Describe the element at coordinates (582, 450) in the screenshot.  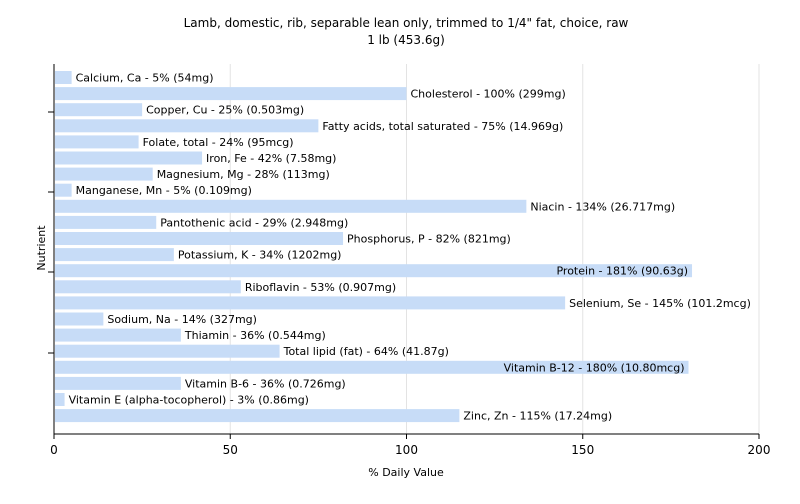
I see `x-tick-label-150: 150` at that location.